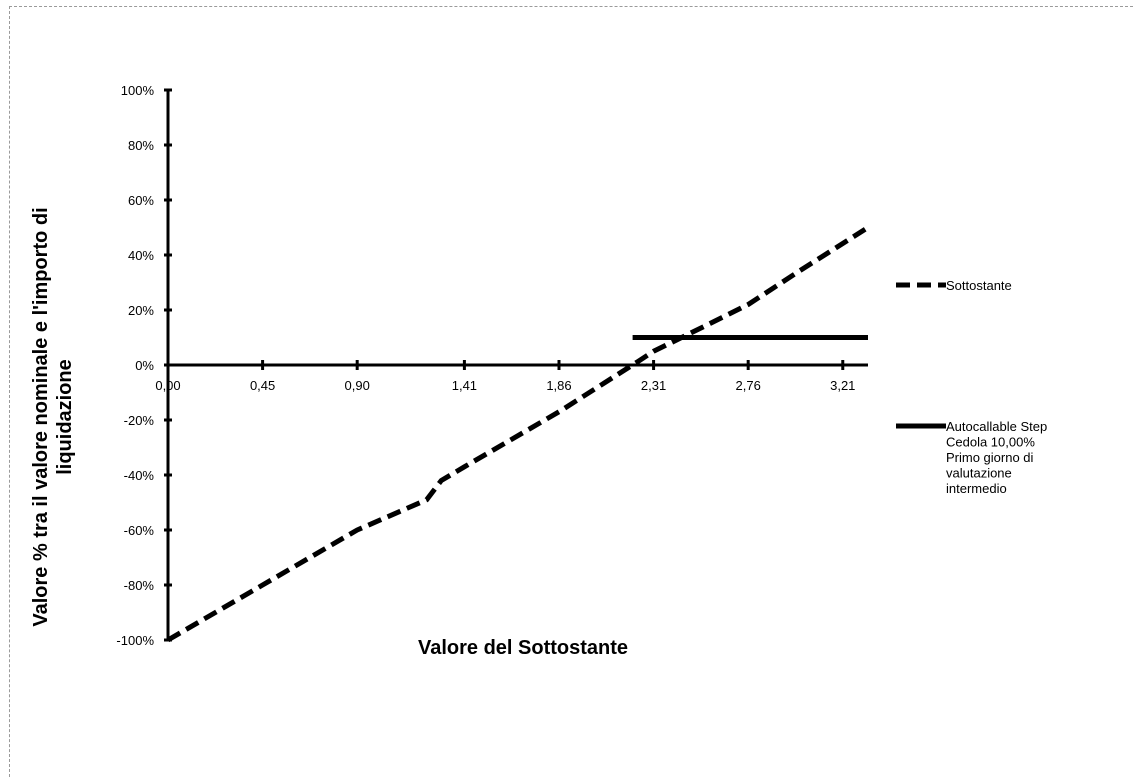 Image resolution: width=1135 pixels, height=779 pixels. I want to click on y-axis-title-line-2: liquidazione, so click(65, 417).